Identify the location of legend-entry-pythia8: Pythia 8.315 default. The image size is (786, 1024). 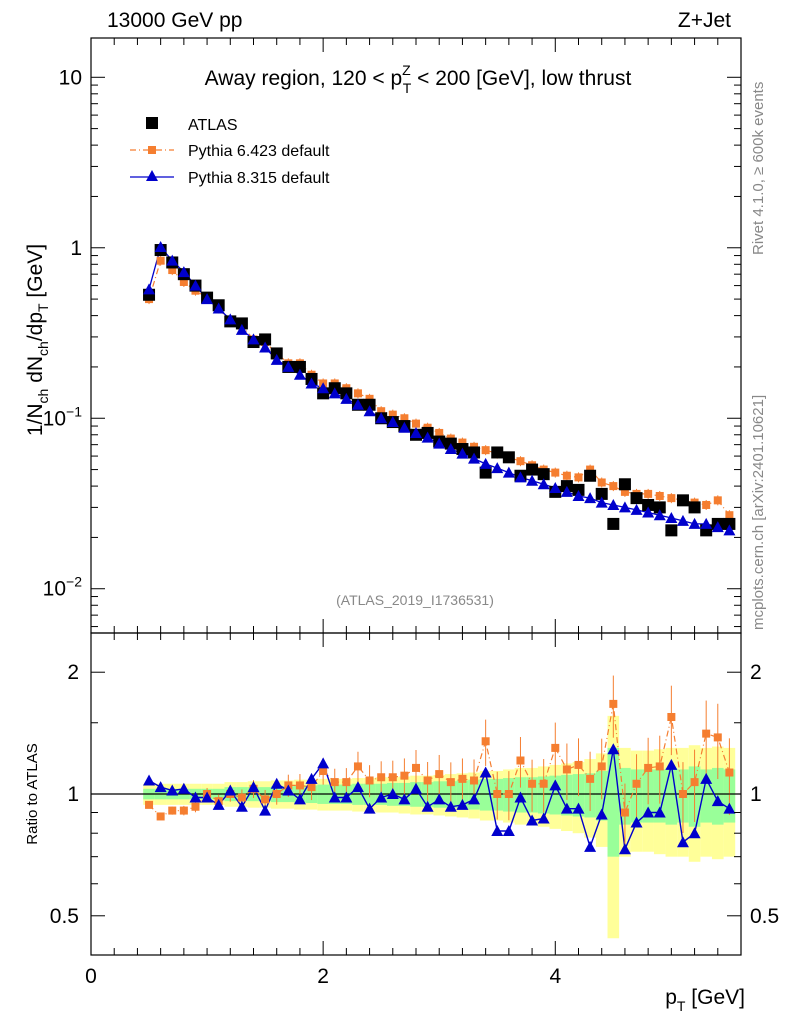
(230, 178).